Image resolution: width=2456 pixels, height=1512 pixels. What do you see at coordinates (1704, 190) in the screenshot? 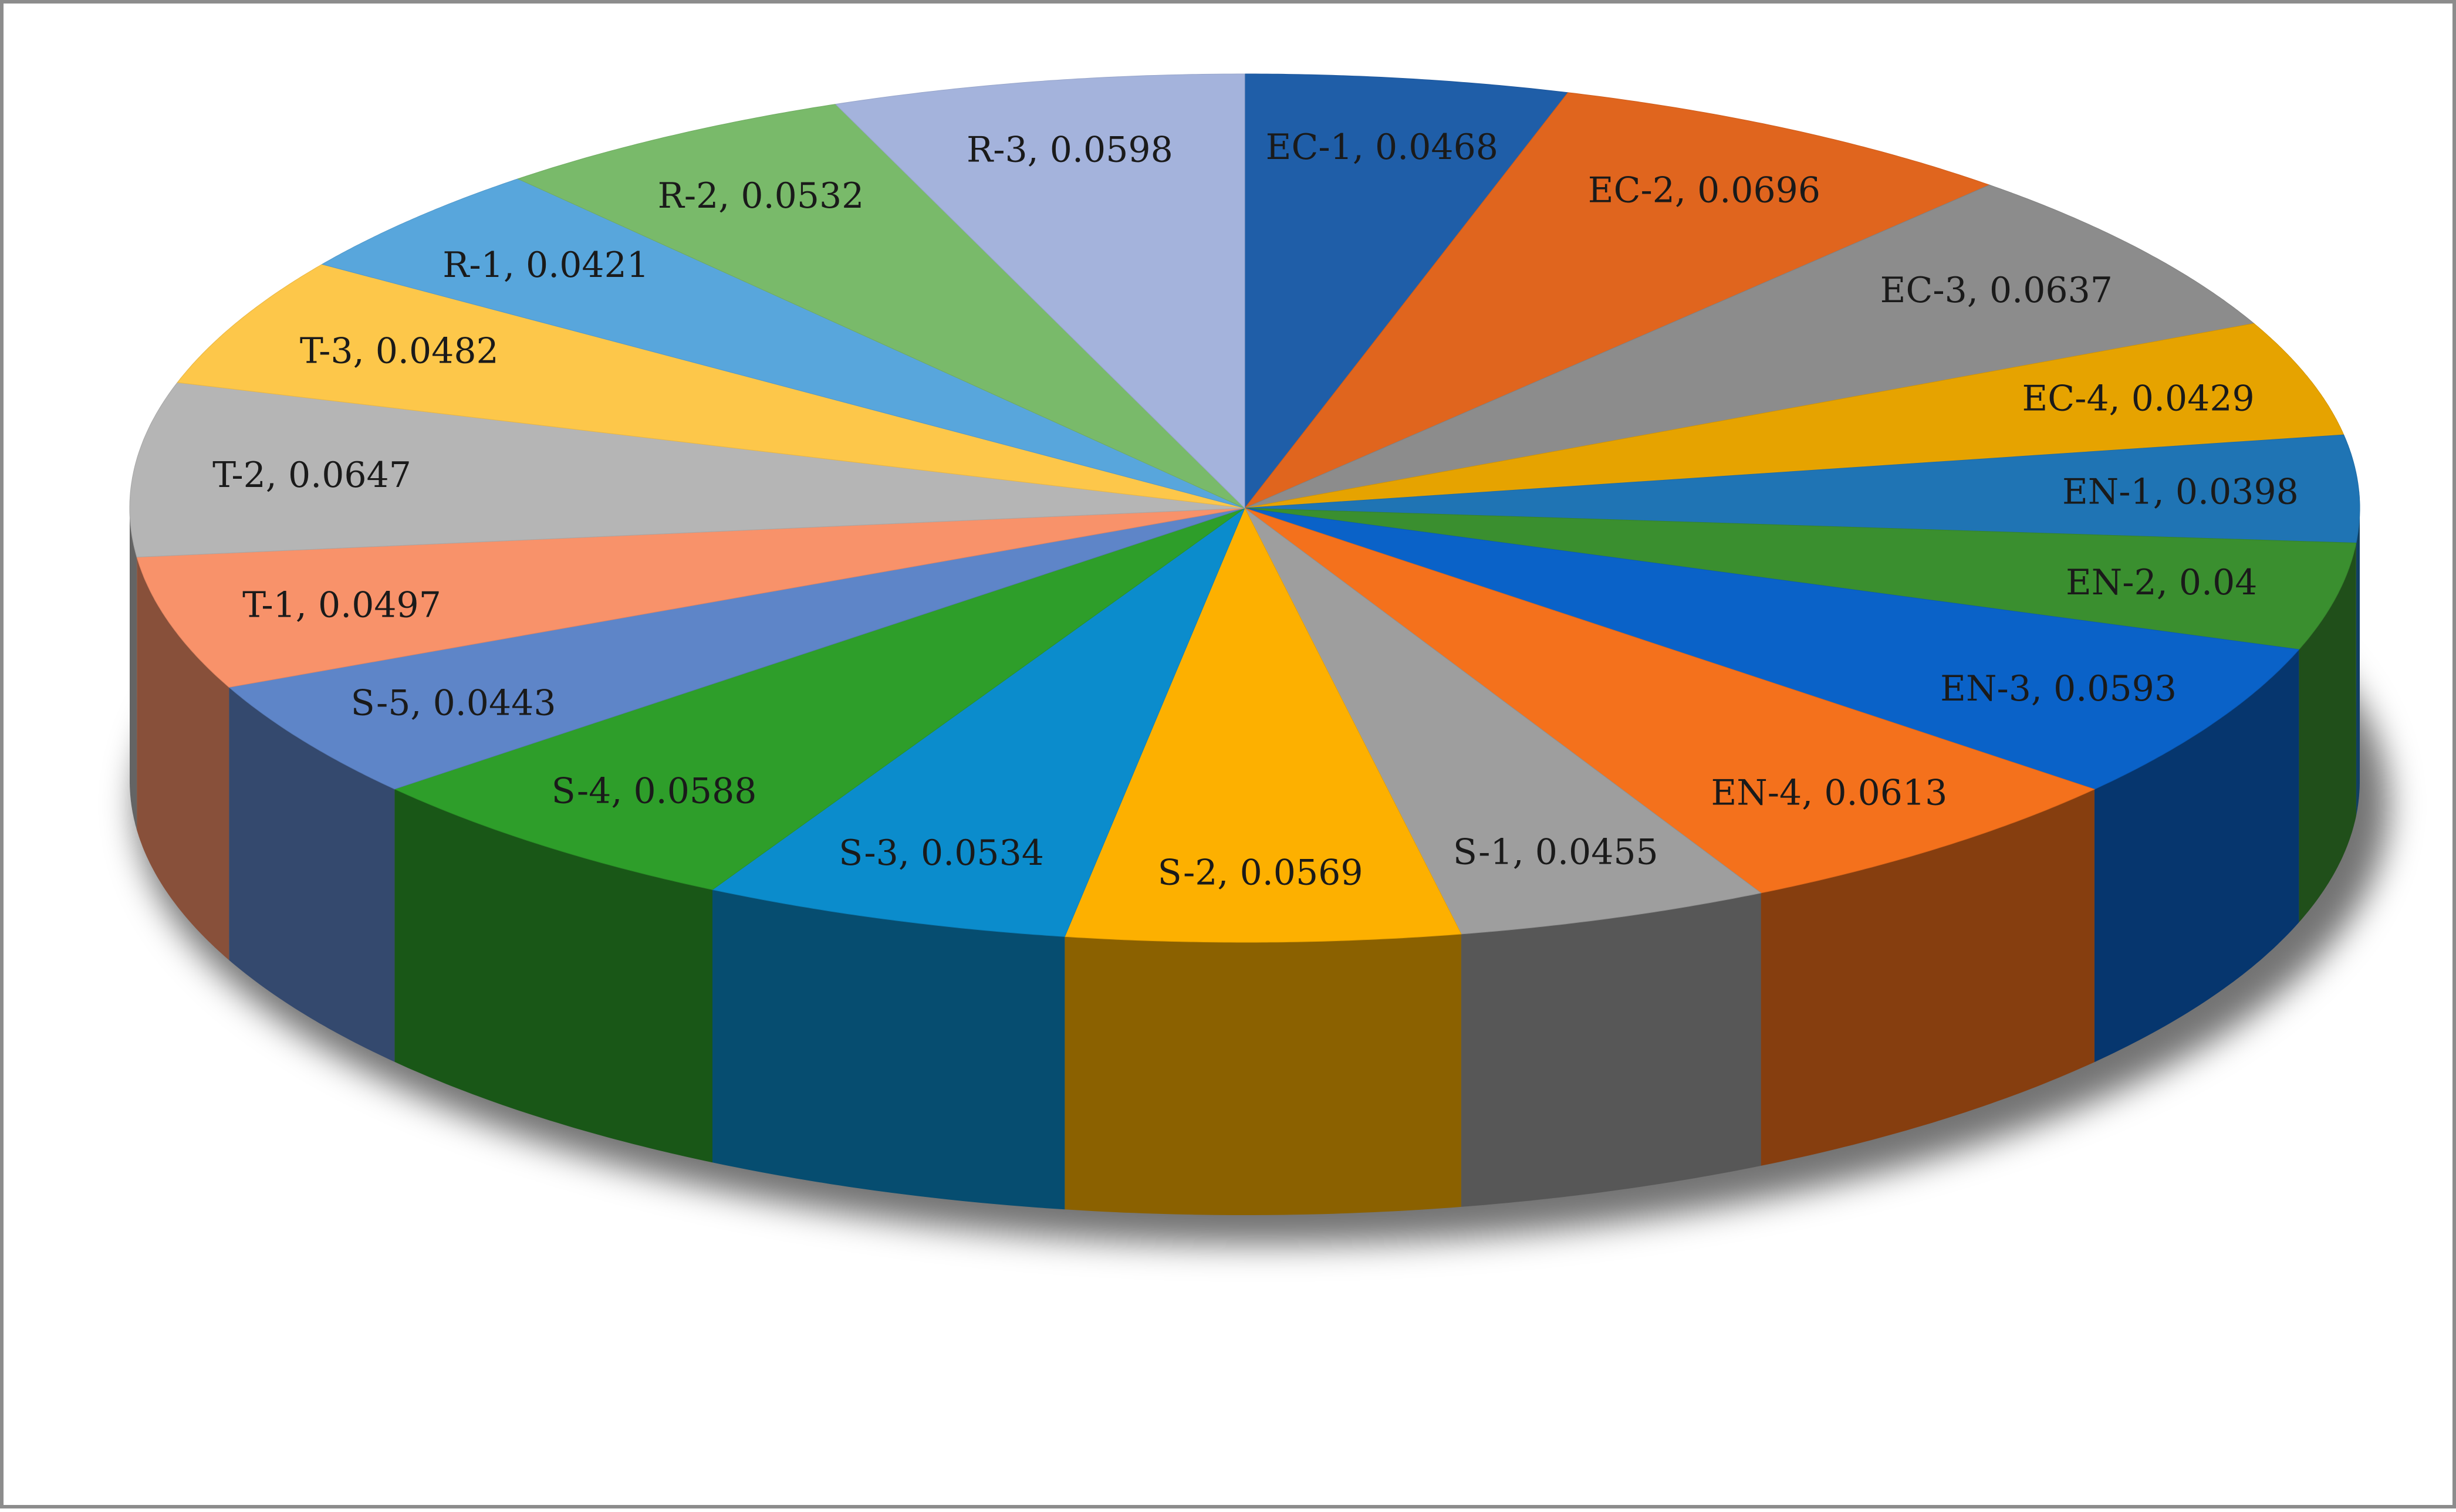
I see `data-label-ec-2: EC-2, 0.0696` at bounding box center [1704, 190].